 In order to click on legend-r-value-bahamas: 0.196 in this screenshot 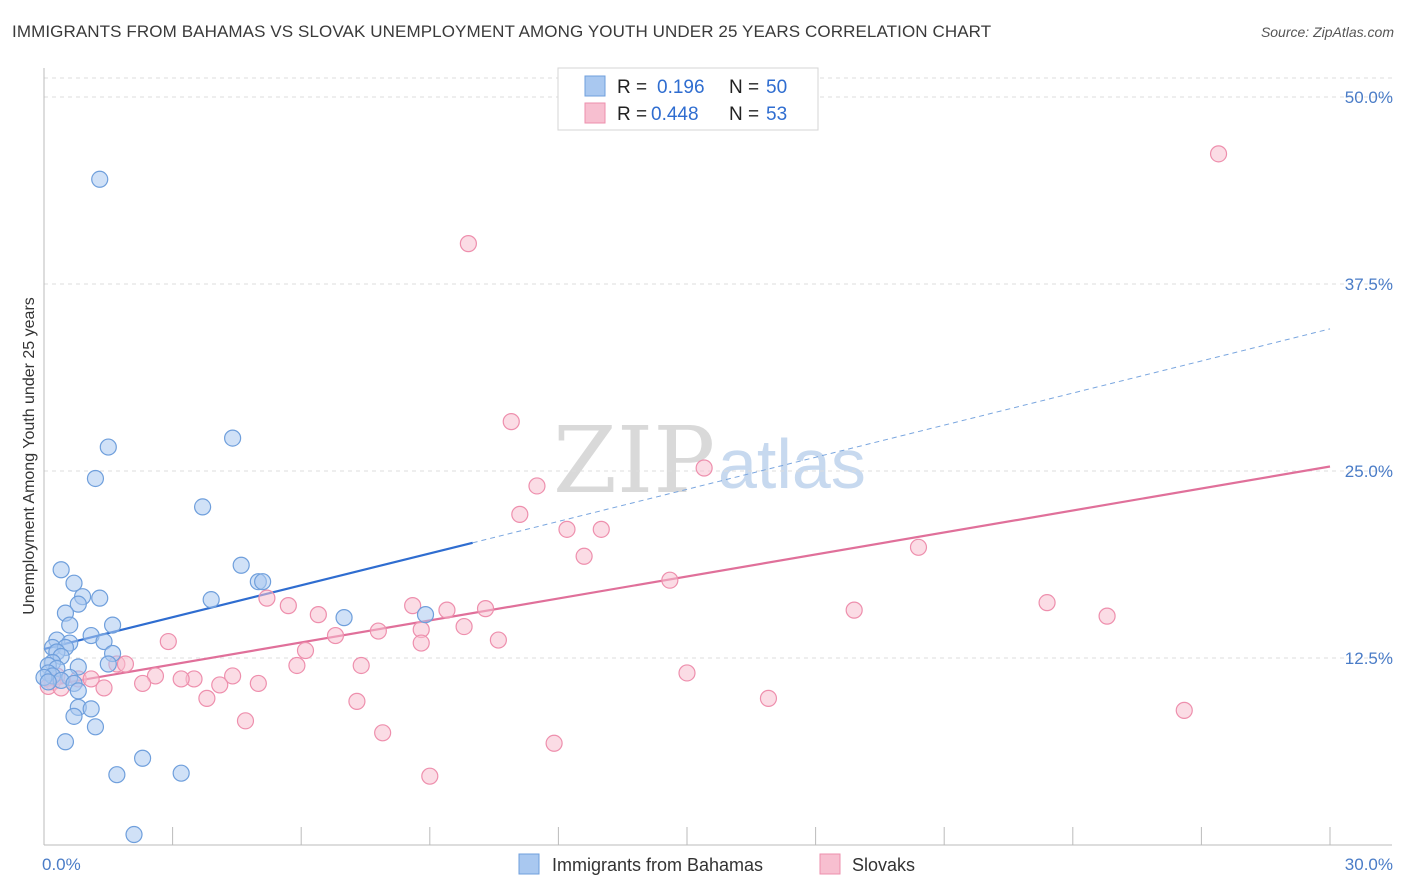, I will do `click(681, 87)`.